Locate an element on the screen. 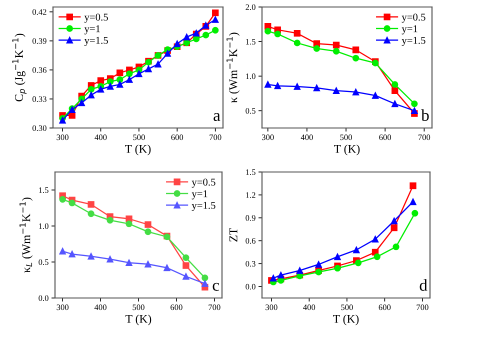  y-tick-label: 0.6 is located at coordinates (251, 241).